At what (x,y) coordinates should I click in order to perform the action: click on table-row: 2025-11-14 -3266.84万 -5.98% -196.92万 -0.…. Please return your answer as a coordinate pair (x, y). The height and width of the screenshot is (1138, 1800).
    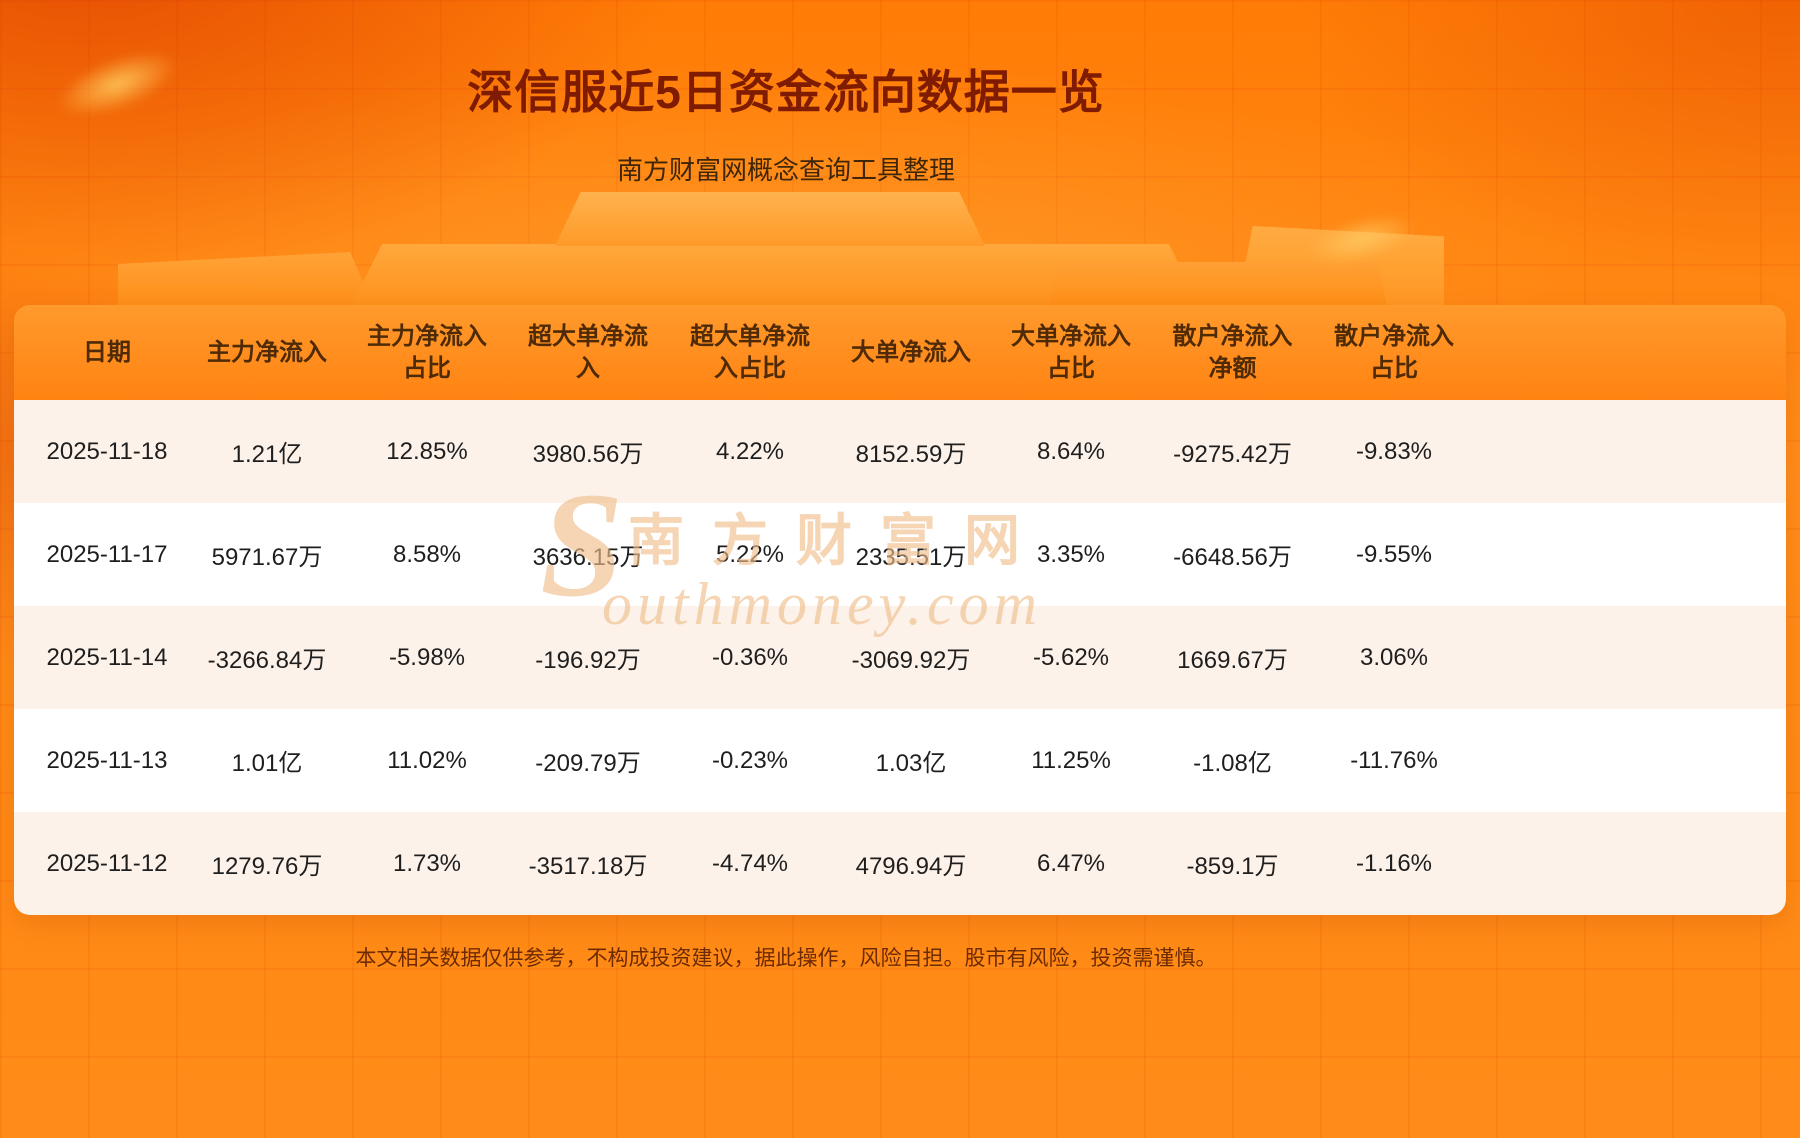
    Looking at the image, I should click on (900, 657).